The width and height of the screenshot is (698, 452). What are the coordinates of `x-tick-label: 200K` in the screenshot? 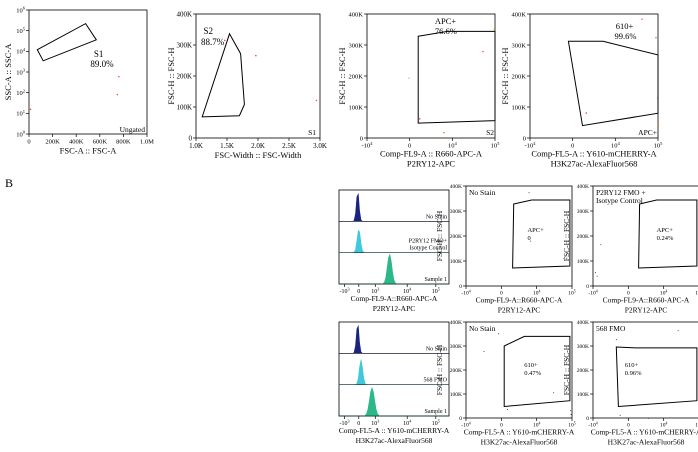 It's located at (52, 142).